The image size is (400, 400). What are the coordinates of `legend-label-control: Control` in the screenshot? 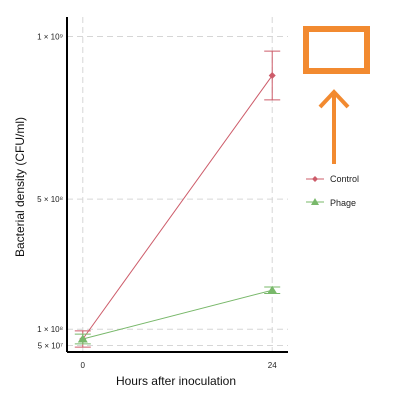 It's located at (344, 179).